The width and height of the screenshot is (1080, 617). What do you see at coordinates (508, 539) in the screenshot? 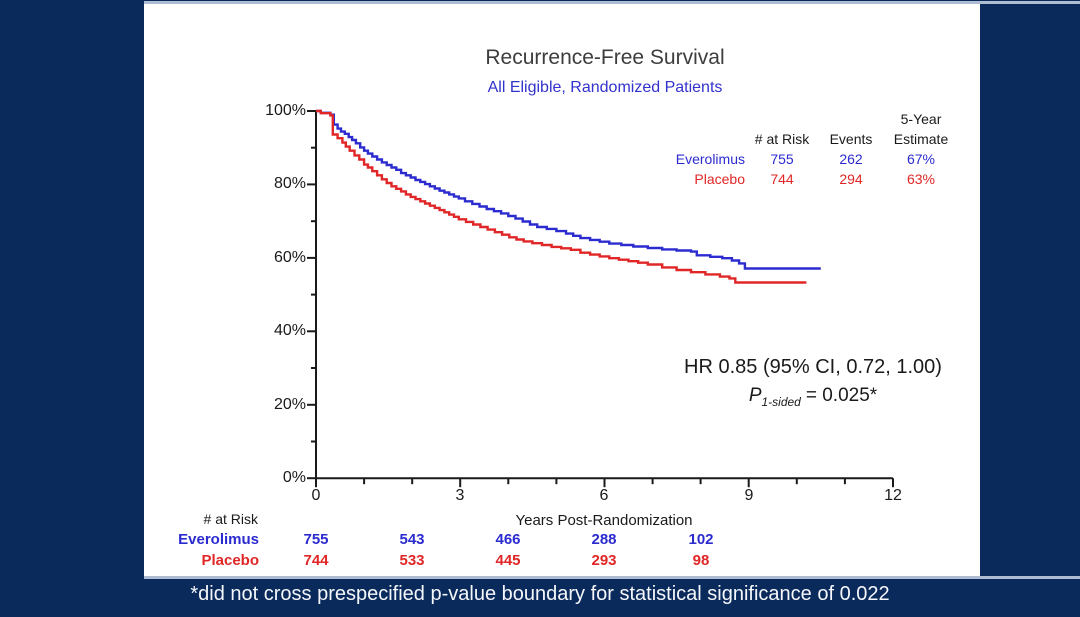
I see `risk-value: 466` at bounding box center [508, 539].